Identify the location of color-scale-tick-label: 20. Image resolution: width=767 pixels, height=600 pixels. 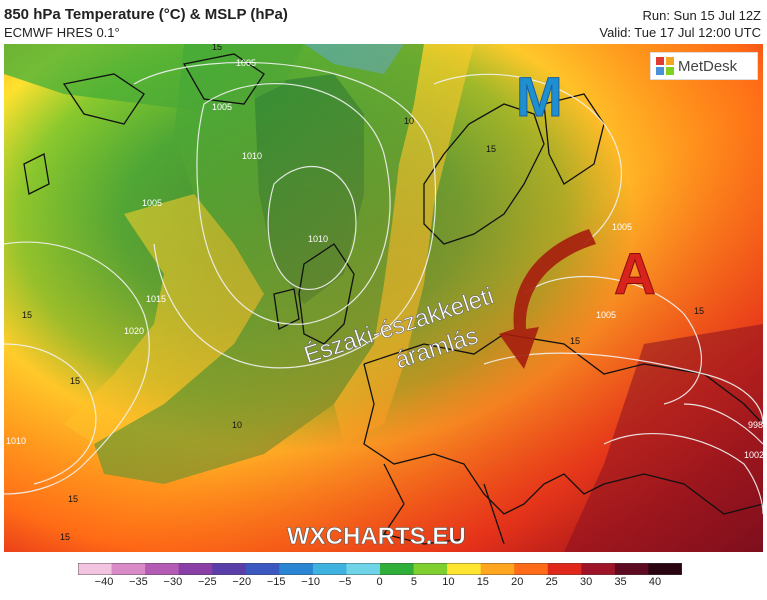
(517, 582).